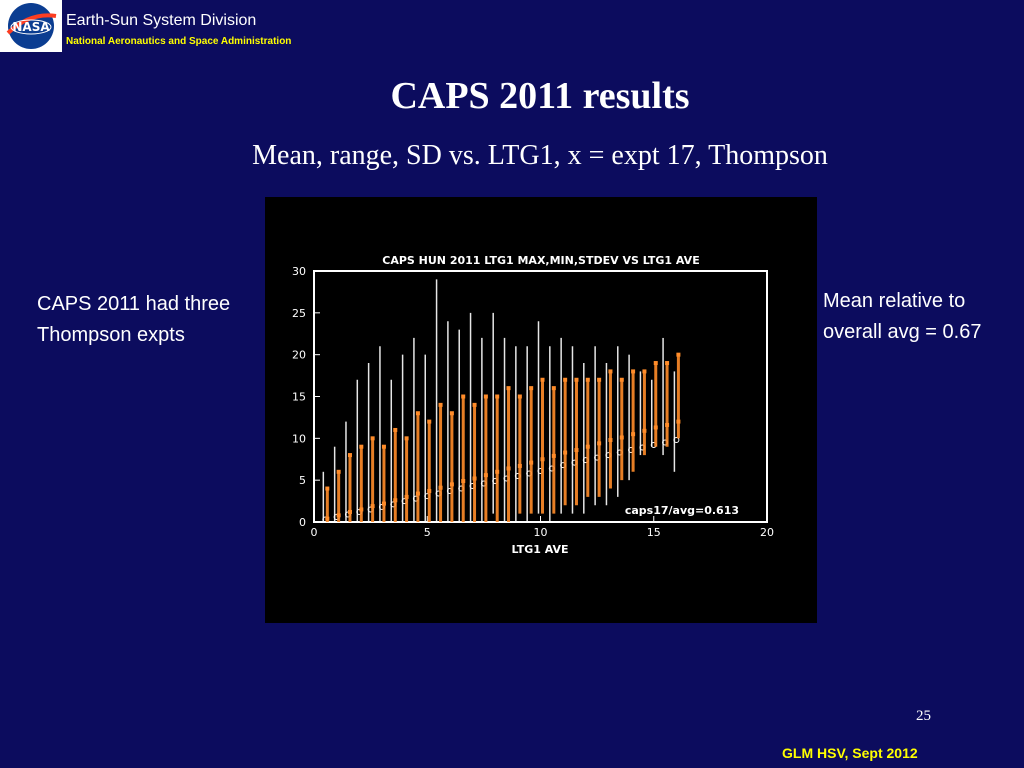 The width and height of the screenshot is (1024, 768). I want to click on logo-orbit, so click(31, 27).